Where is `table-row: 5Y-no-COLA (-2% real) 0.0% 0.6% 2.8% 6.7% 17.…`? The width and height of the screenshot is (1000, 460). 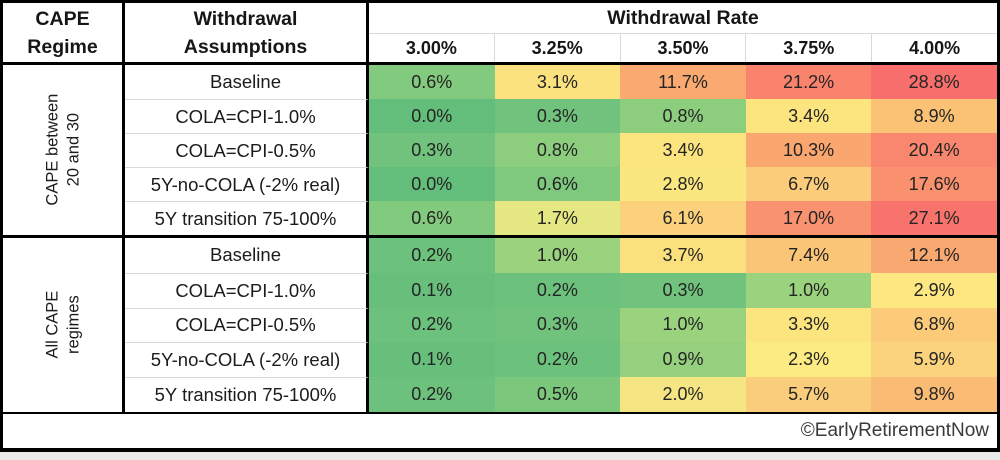 table-row: 5Y-no-COLA (-2% real) 0.0% 0.6% 2.8% 6.7% 17.… is located at coordinates (561, 184).